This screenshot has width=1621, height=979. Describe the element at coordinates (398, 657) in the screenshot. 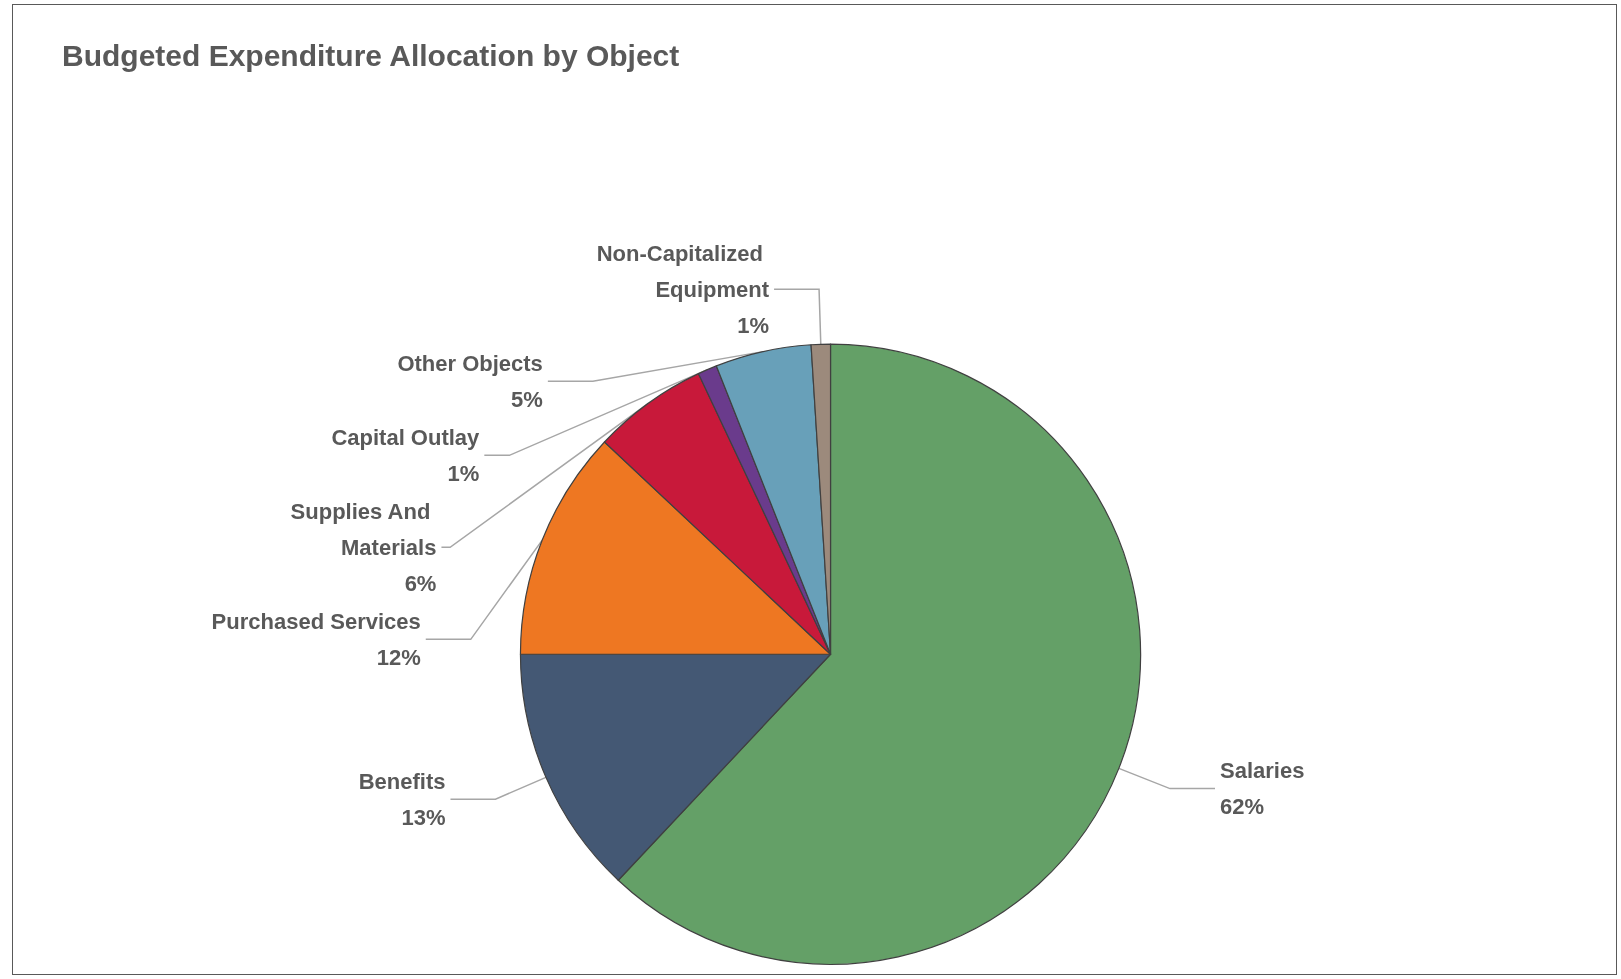

I see `data-label: 12%` at that location.